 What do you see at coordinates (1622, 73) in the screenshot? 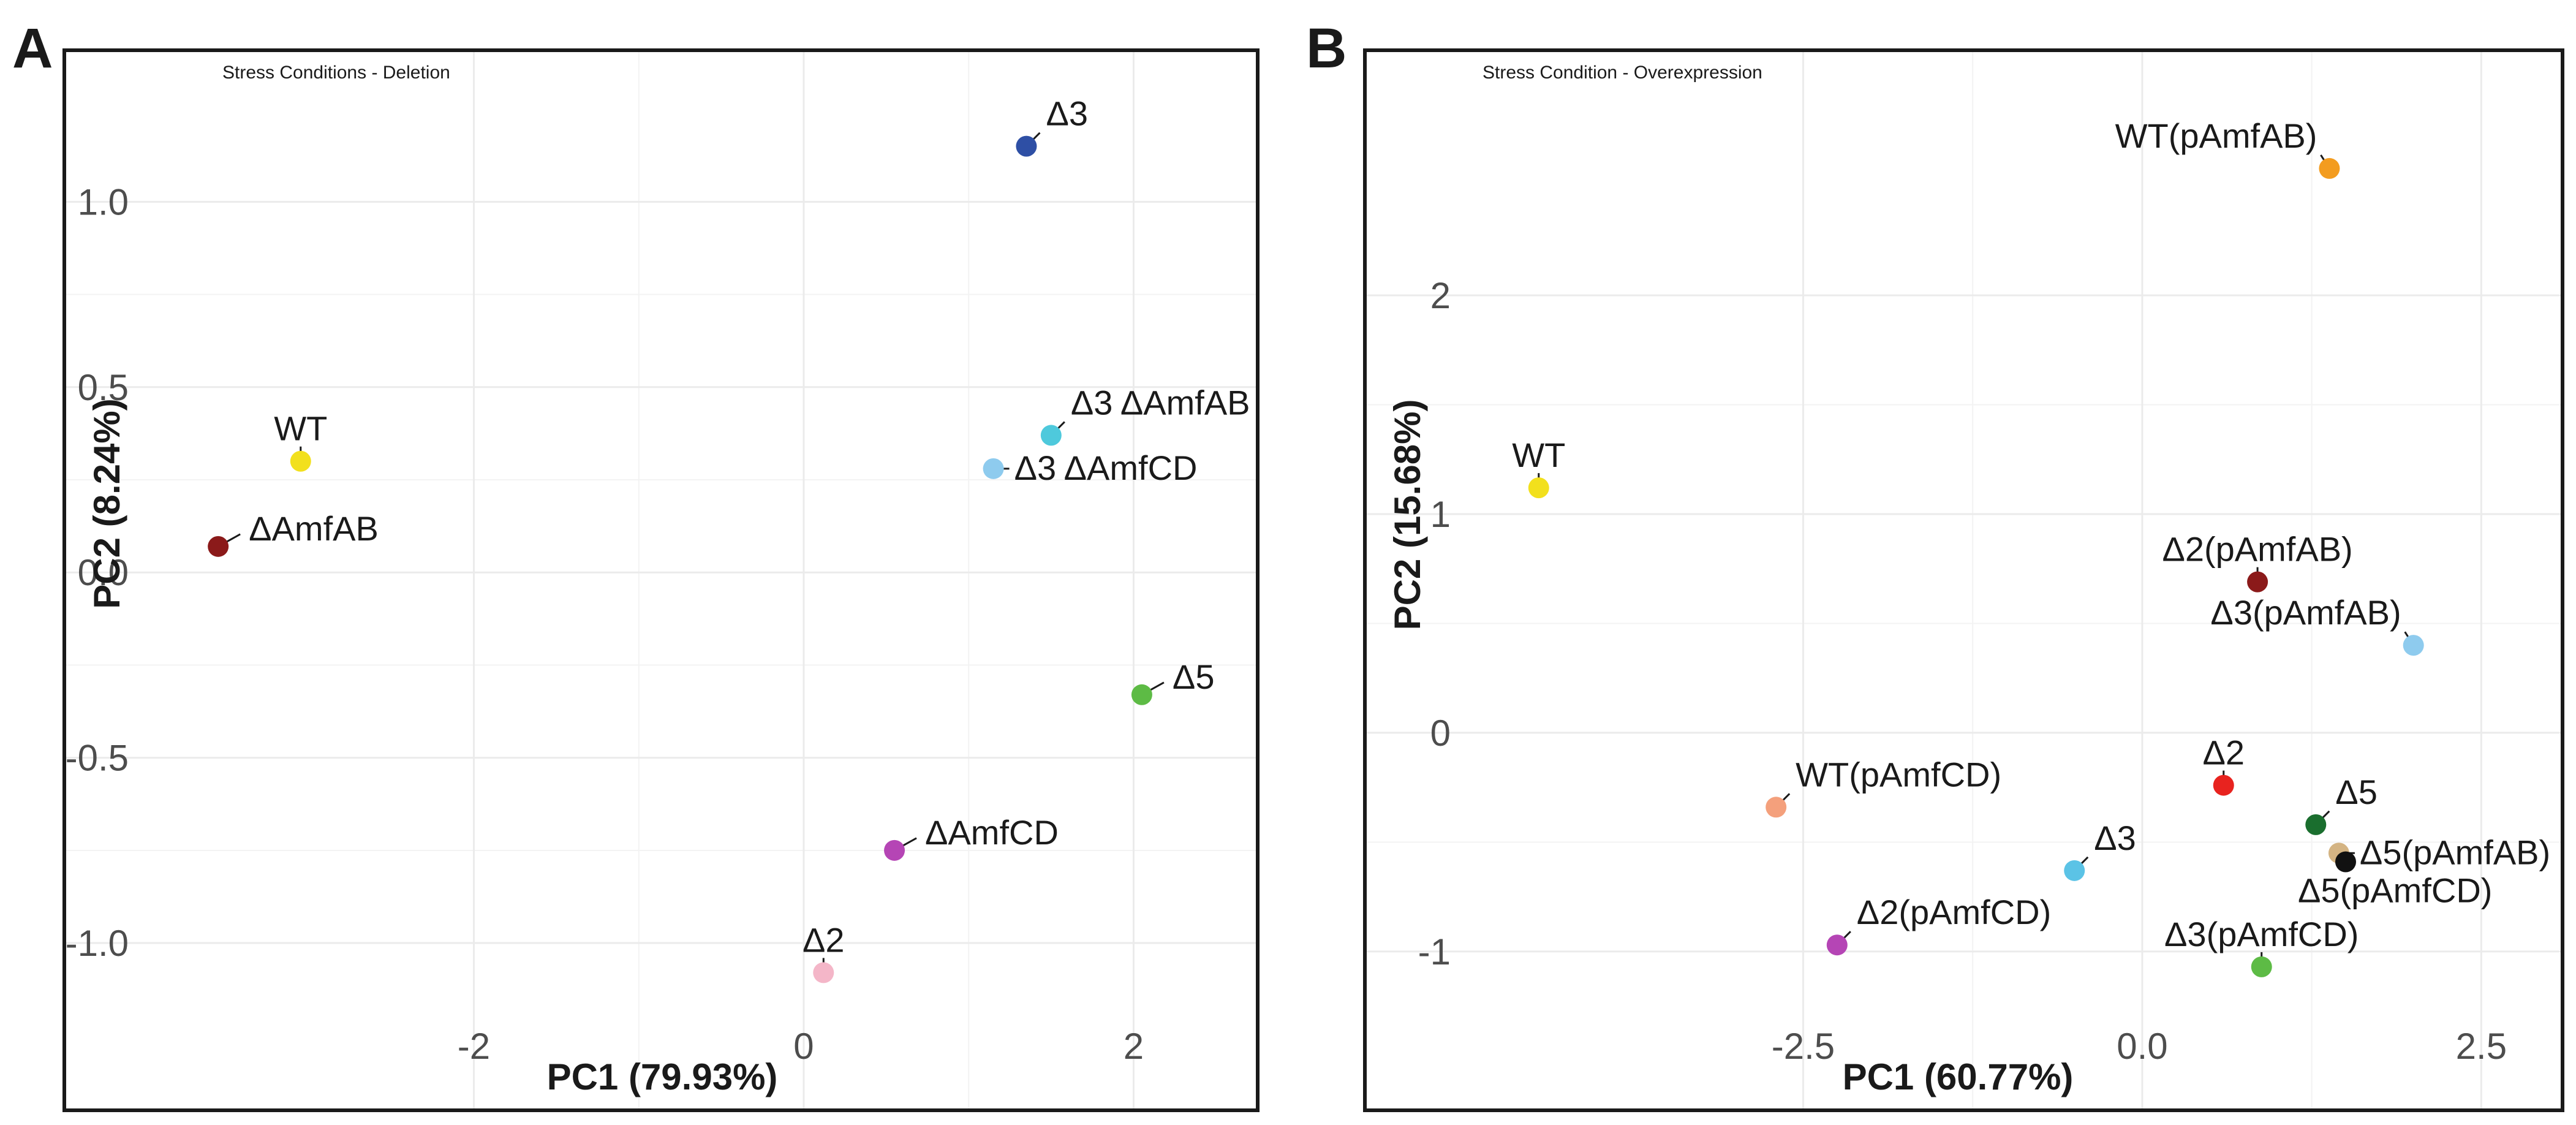
I see `panel-b-title: Stress Condition - Overexpression` at bounding box center [1622, 73].